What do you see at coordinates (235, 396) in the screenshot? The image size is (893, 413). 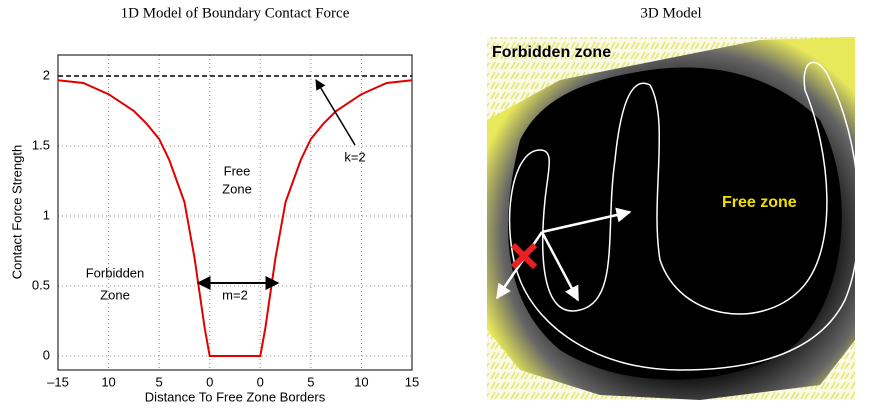 I see `x-axis-label: Distance To Free Zone Borders` at bounding box center [235, 396].